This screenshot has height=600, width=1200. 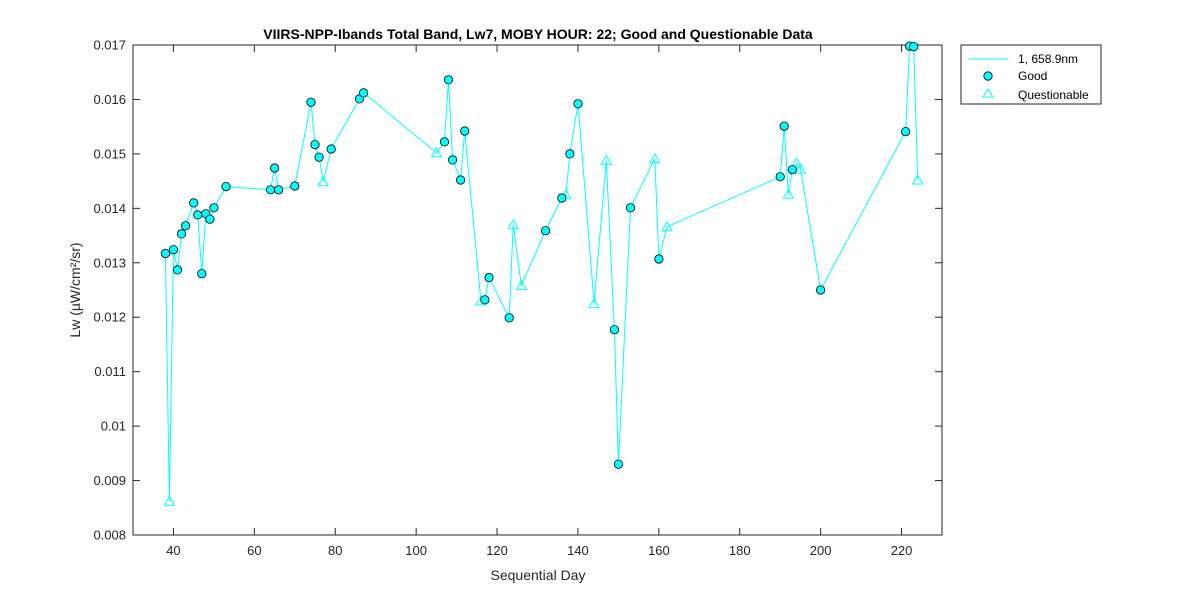 What do you see at coordinates (740, 550) in the screenshot?
I see `x-tick-label: 180` at bounding box center [740, 550].